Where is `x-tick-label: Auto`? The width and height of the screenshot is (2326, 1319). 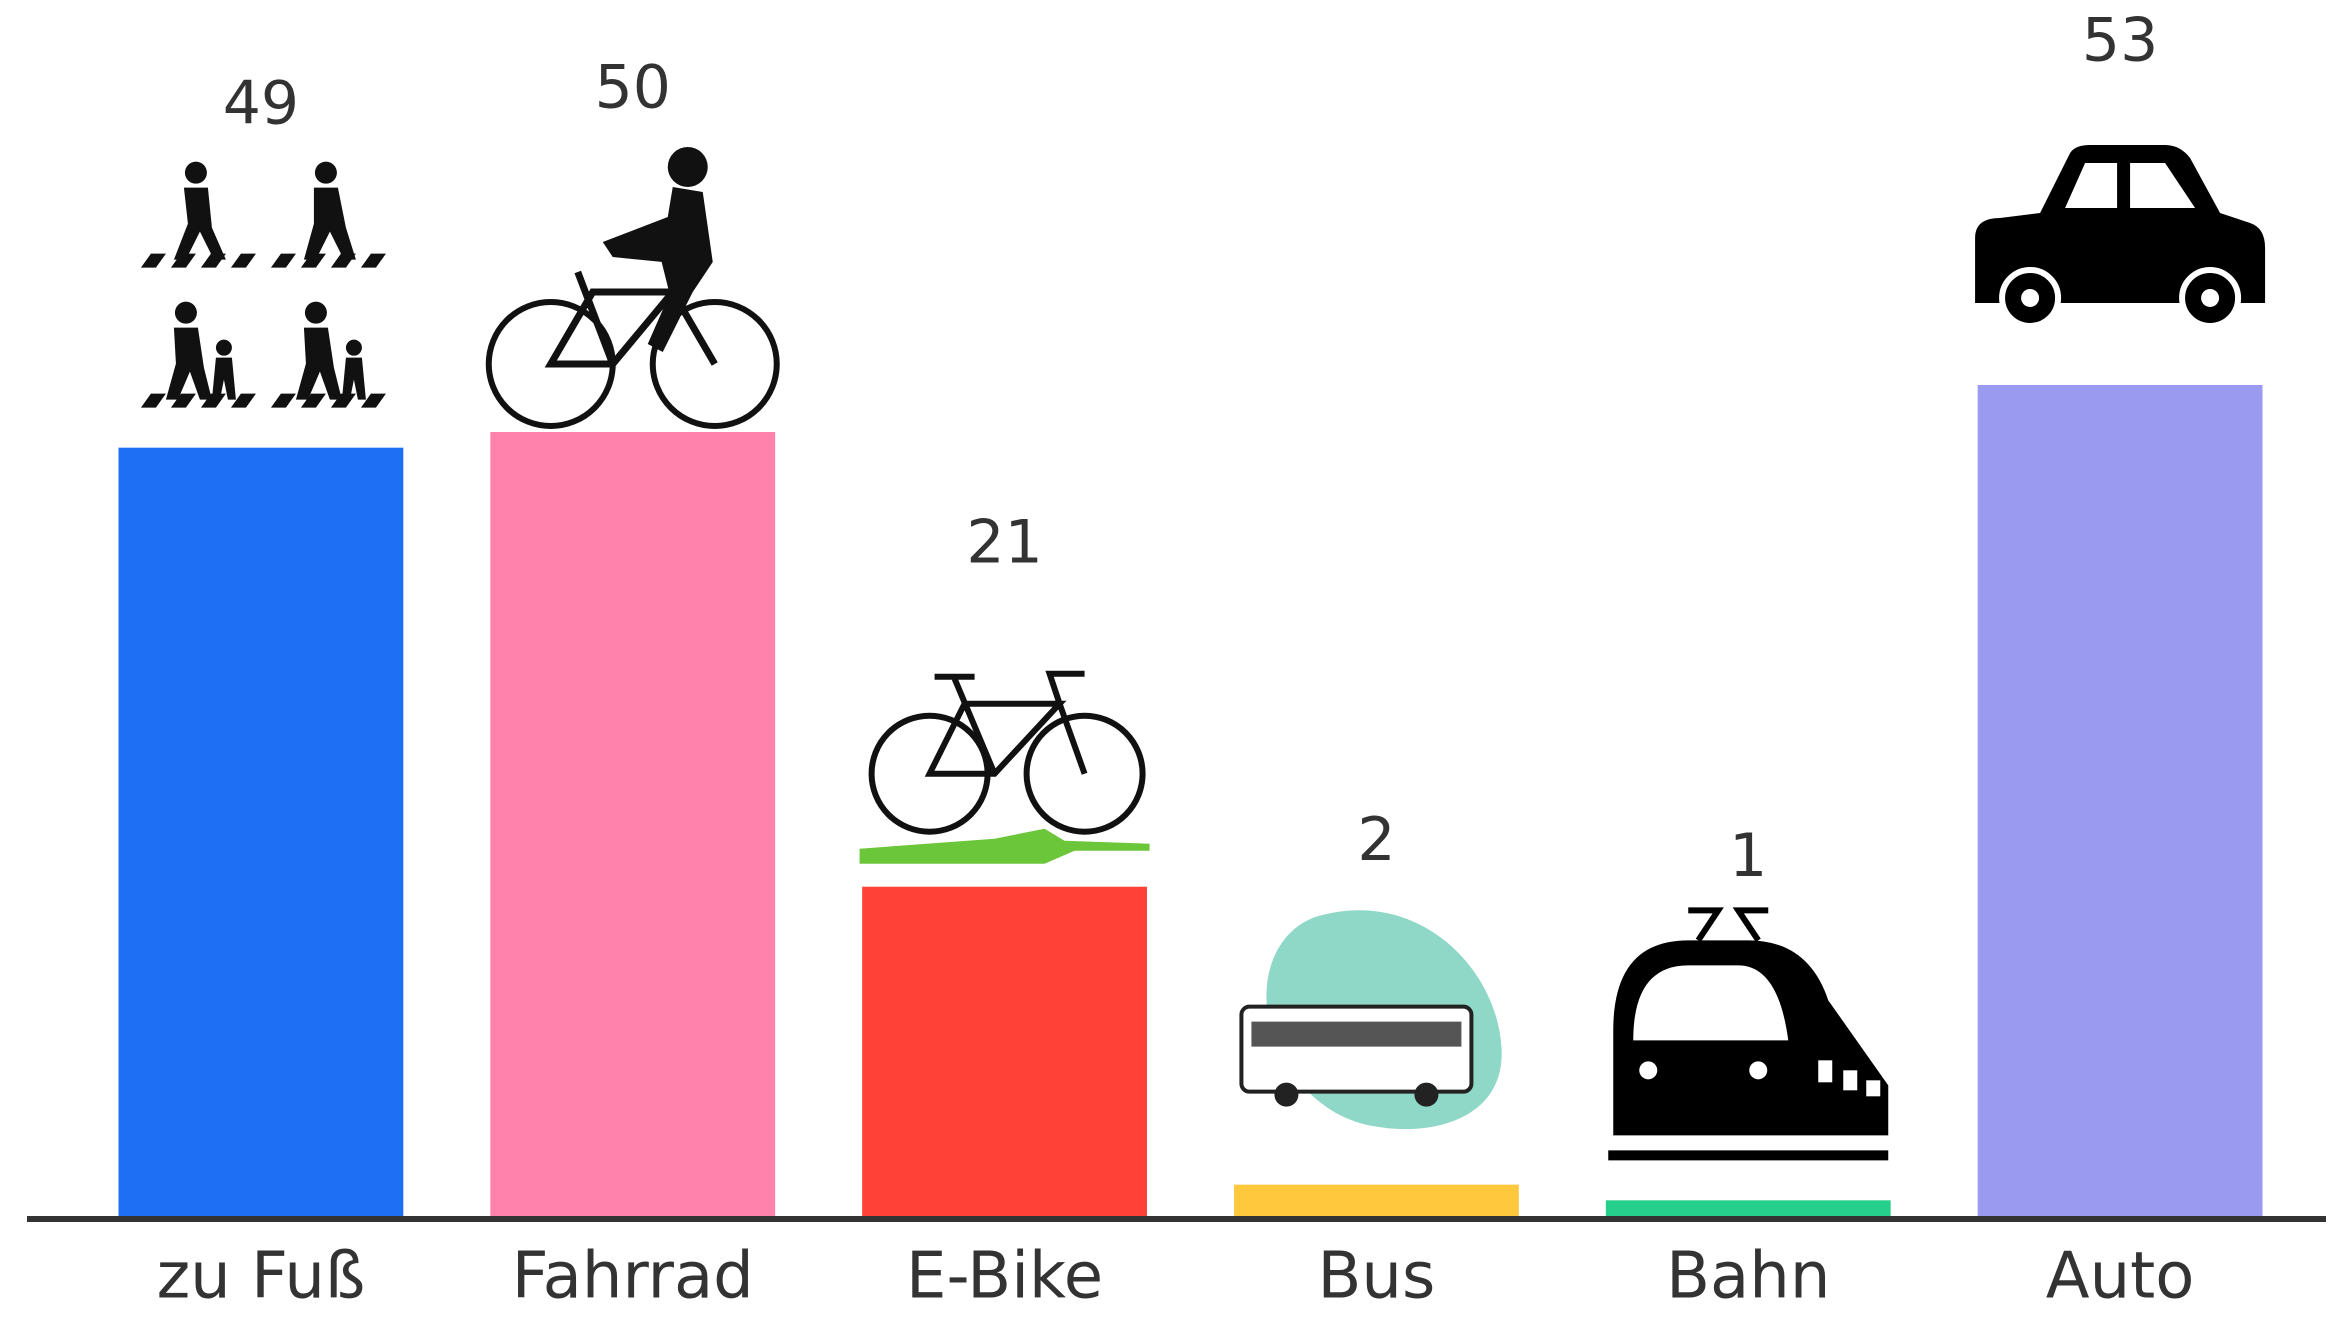 x-tick-label: Auto is located at coordinates (2120, 1277).